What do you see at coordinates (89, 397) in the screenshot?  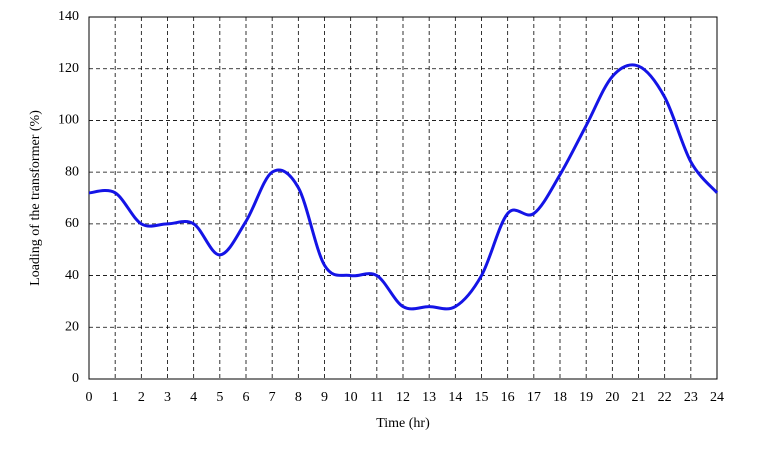 I see `x-tick-label: 0` at bounding box center [89, 397].